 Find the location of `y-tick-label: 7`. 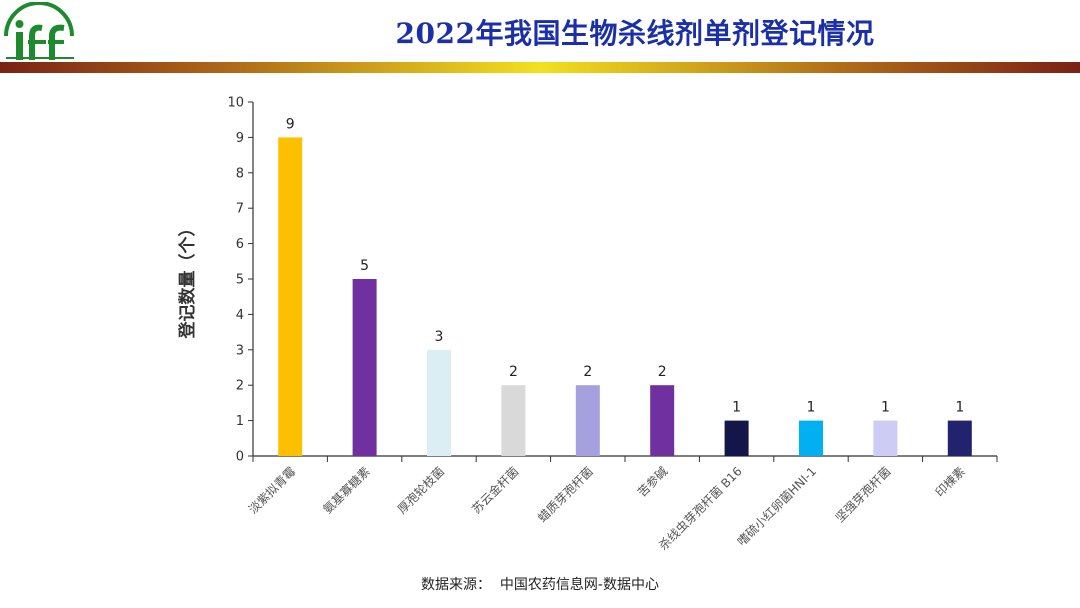

y-tick-label: 7 is located at coordinates (240, 209).